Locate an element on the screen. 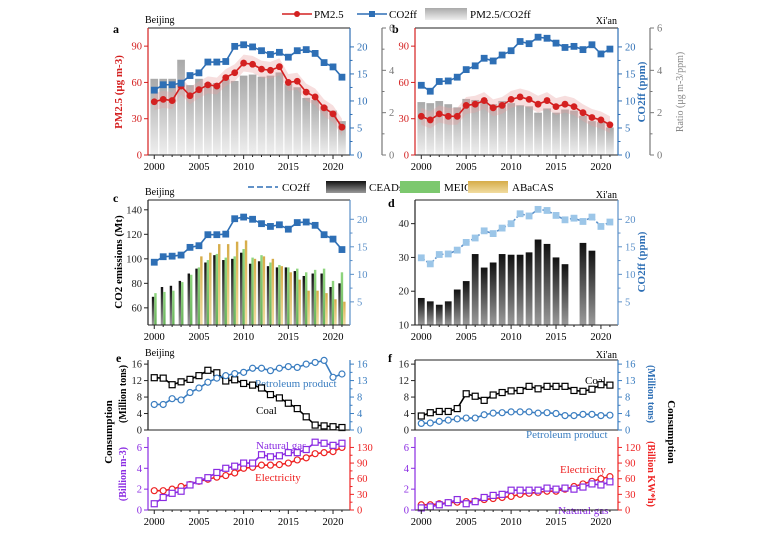  natural-gas-axis-e-tick-label: 6 is located at coordinates (139, 448).